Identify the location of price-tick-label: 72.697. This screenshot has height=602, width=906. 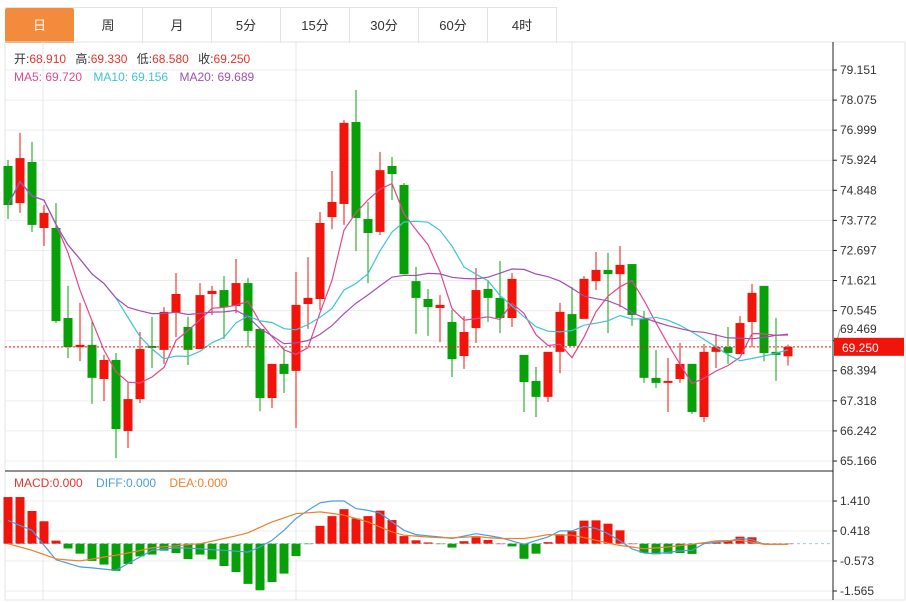
(858, 250).